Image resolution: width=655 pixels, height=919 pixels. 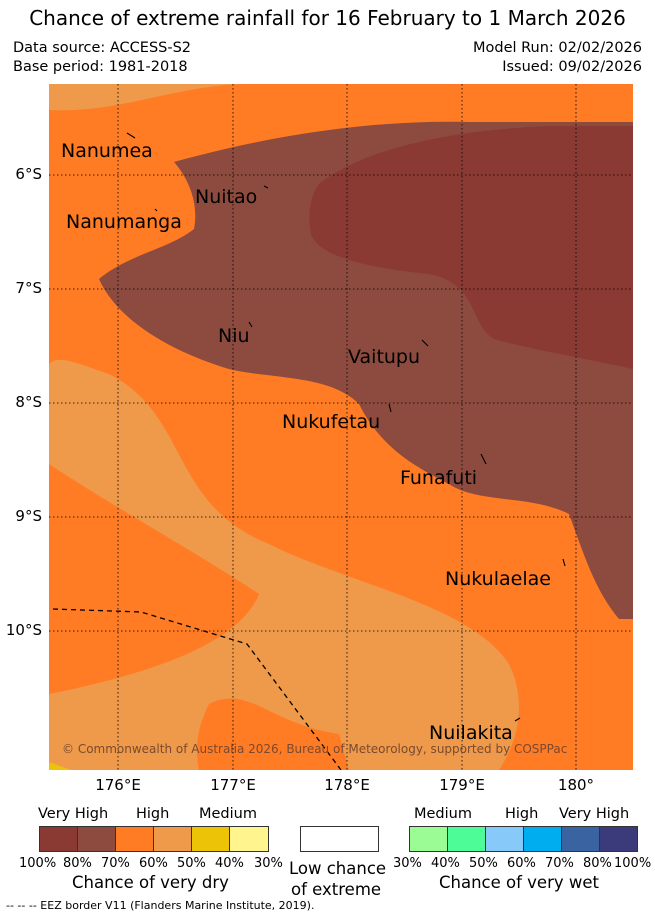 I want to click on lon-label-text: 178°E, so click(x=347, y=785).